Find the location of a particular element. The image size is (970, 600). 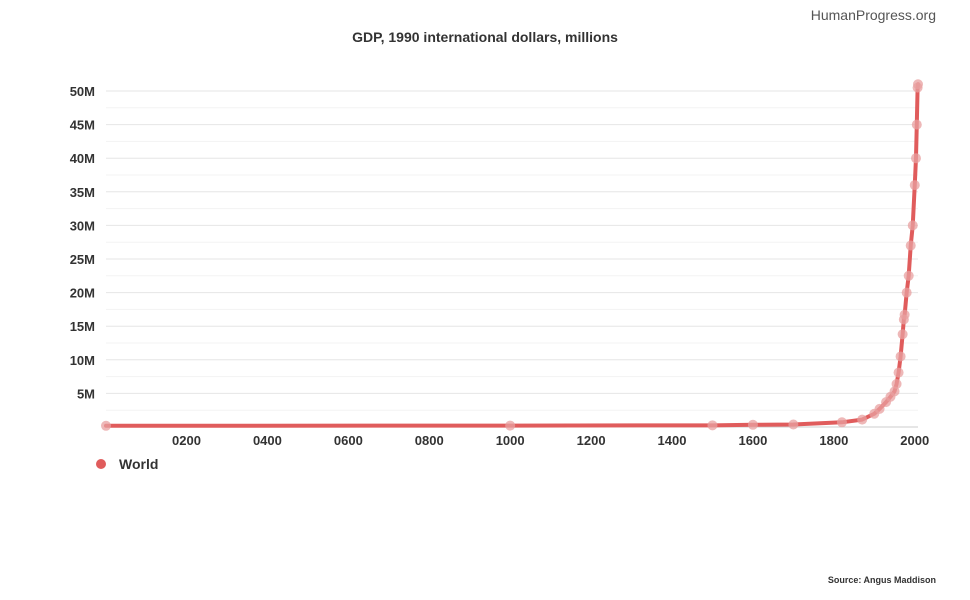

y-tick-label: 20M is located at coordinates (82, 293).